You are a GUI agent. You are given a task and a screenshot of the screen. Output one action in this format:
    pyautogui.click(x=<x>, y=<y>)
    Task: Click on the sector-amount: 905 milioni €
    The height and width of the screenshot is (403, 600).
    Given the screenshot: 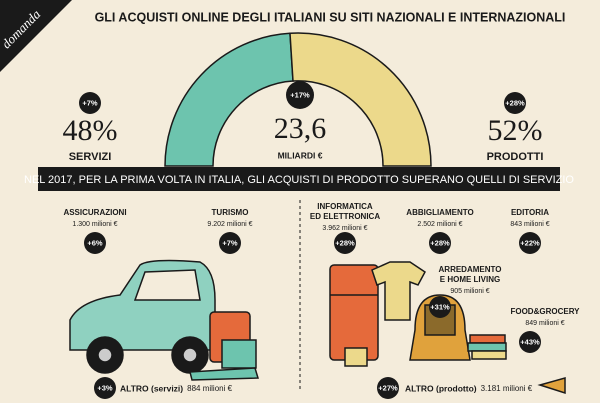 What is the action you would take?
    pyautogui.click(x=469, y=291)
    